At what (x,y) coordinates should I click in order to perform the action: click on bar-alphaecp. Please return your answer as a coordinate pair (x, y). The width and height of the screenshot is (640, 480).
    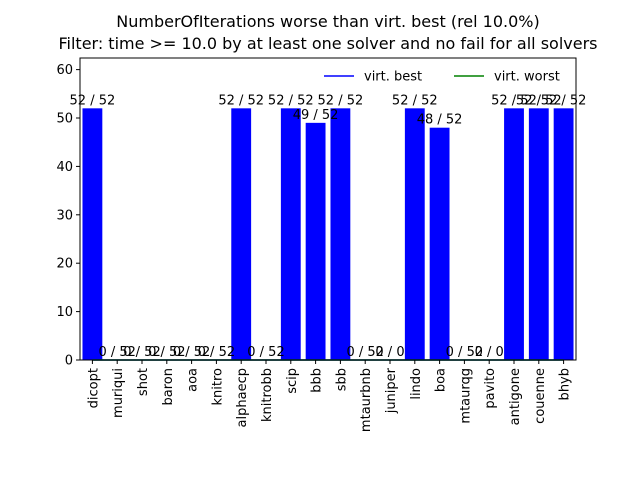
    Looking at the image, I should click on (241, 234).